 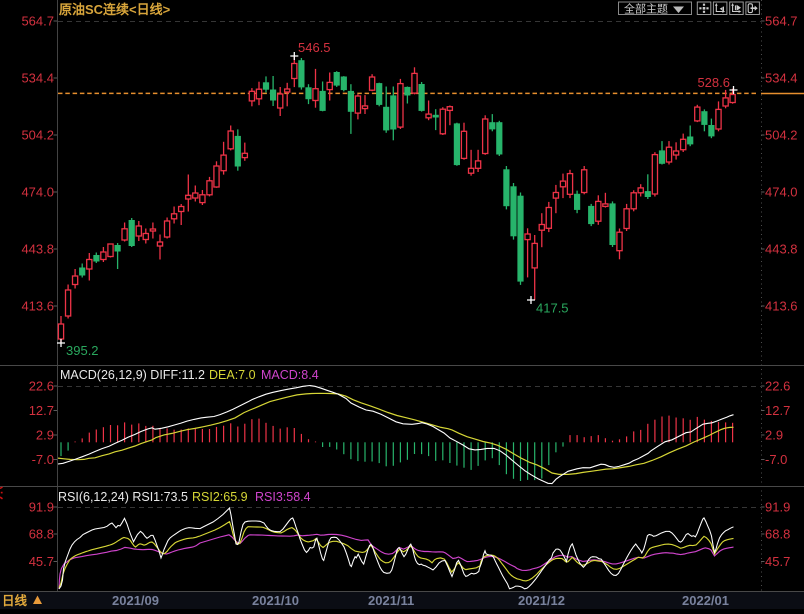 I want to click on svg-text: 417.5, so click(x=552, y=308).